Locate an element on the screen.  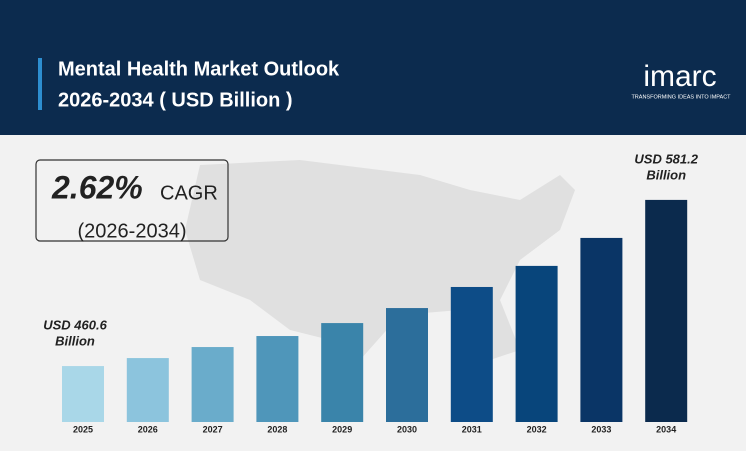
title-accent is located at coordinates (40, 84).